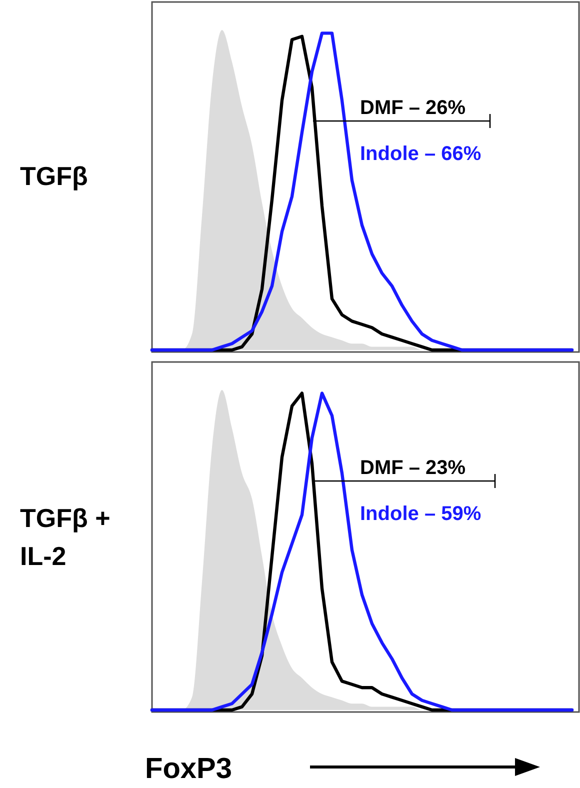  I want to click on legend-label: DMF – 23%, so click(413, 468).